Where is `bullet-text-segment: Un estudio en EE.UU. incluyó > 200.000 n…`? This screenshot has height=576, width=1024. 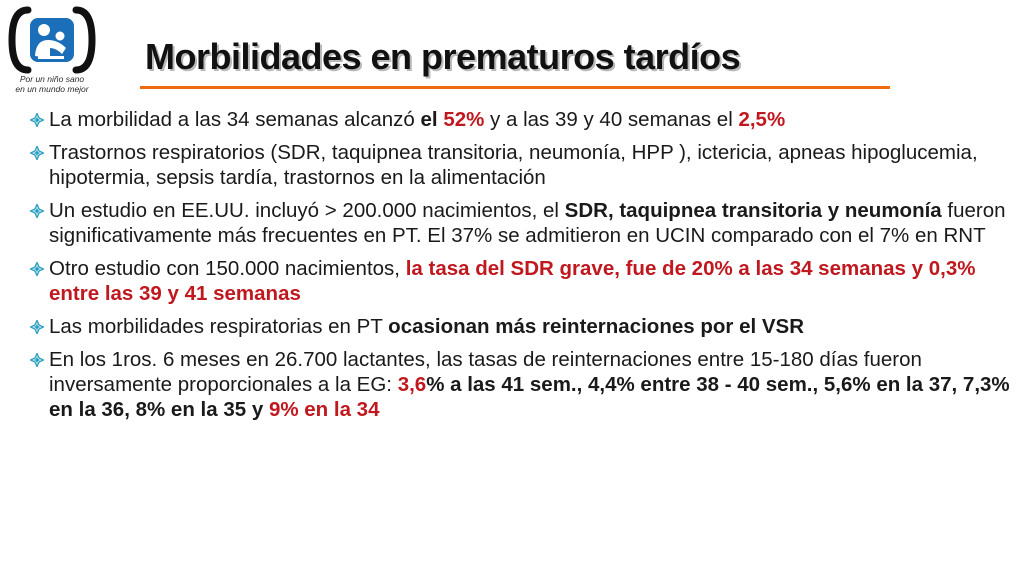
bullet-text-segment: Un estudio en EE.UU. incluyó > 200.000 n… is located at coordinates (307, 210).